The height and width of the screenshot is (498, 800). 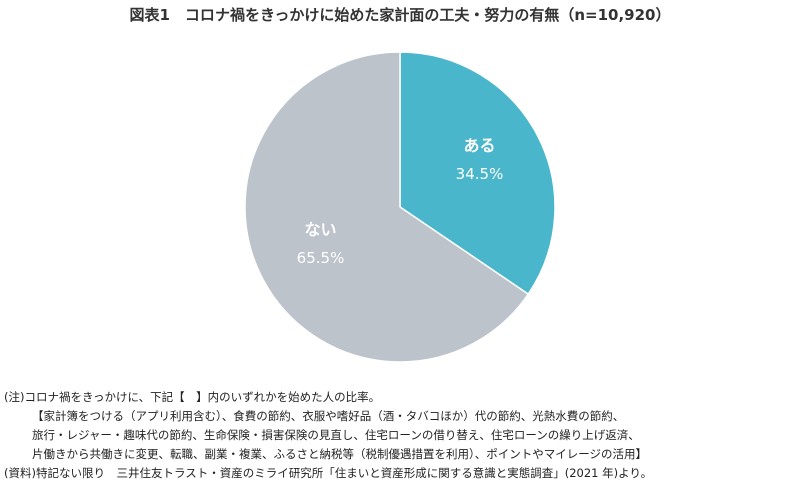 I want to click on pie-slice-label-0: ある, so click(x=479, y=145).